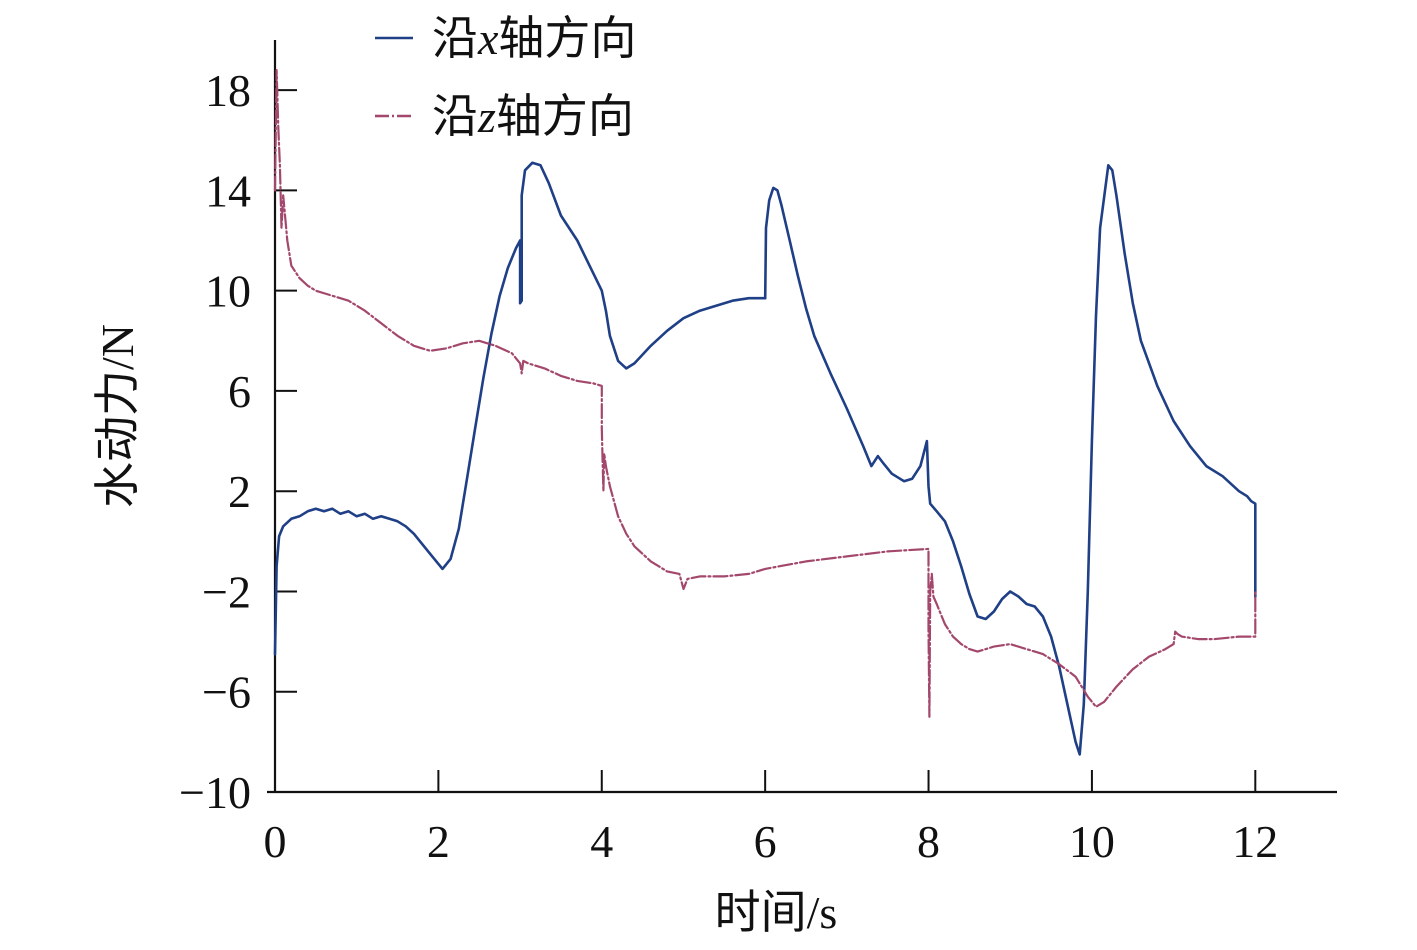  Describe the element at coordinates (226, 692) in the screenshot. I see `y-tick-label: −6` at that location.